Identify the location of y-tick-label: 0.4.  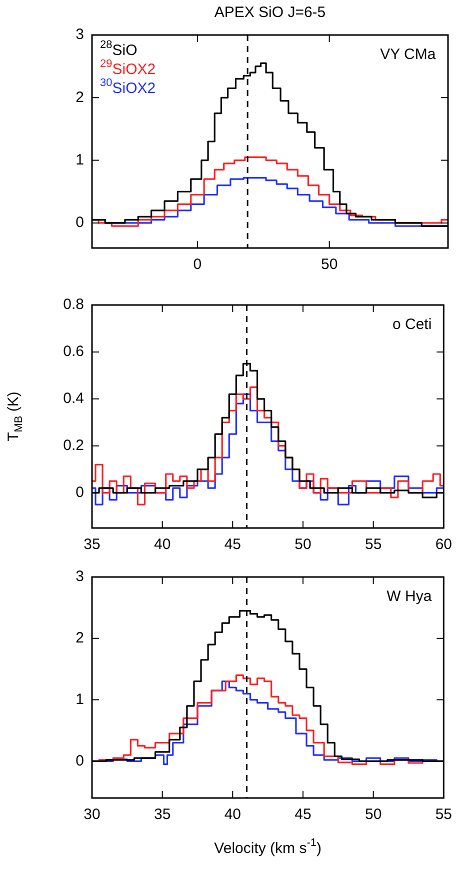
(73, 399).